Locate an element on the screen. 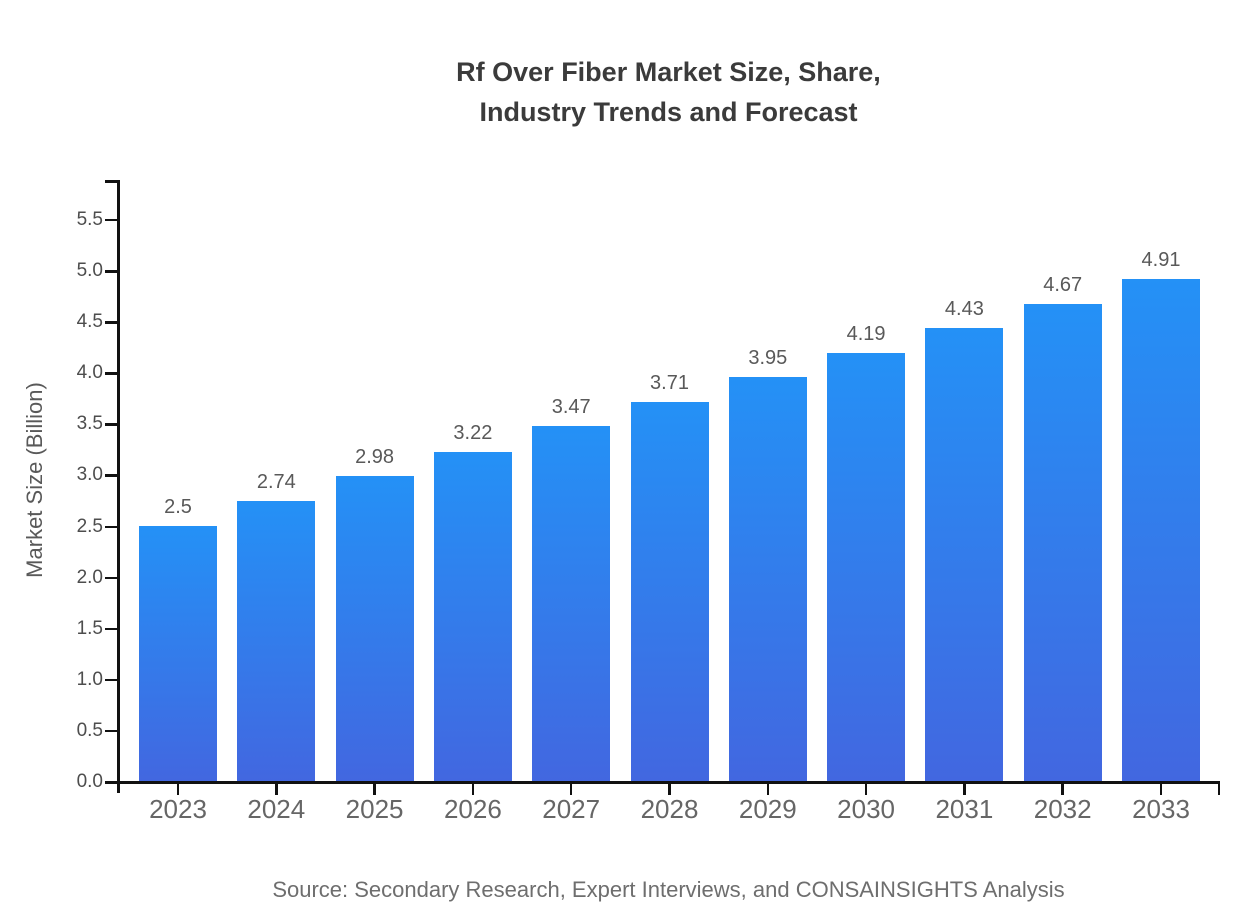 This screenshot has height=920, width=1260. y-tick-label: 5.5 is located at coordinates (89, 219).